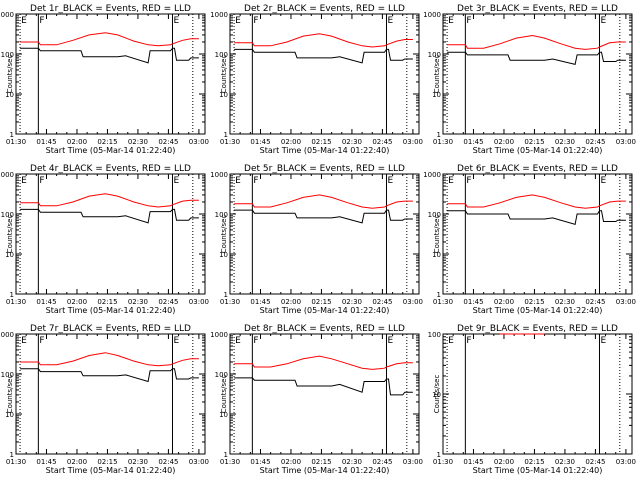 The height and width of the screenshot is (480, 640). I want to click on panel-title: Det 8r_BLACK = Events, RED = LLD, so click(324, 329).